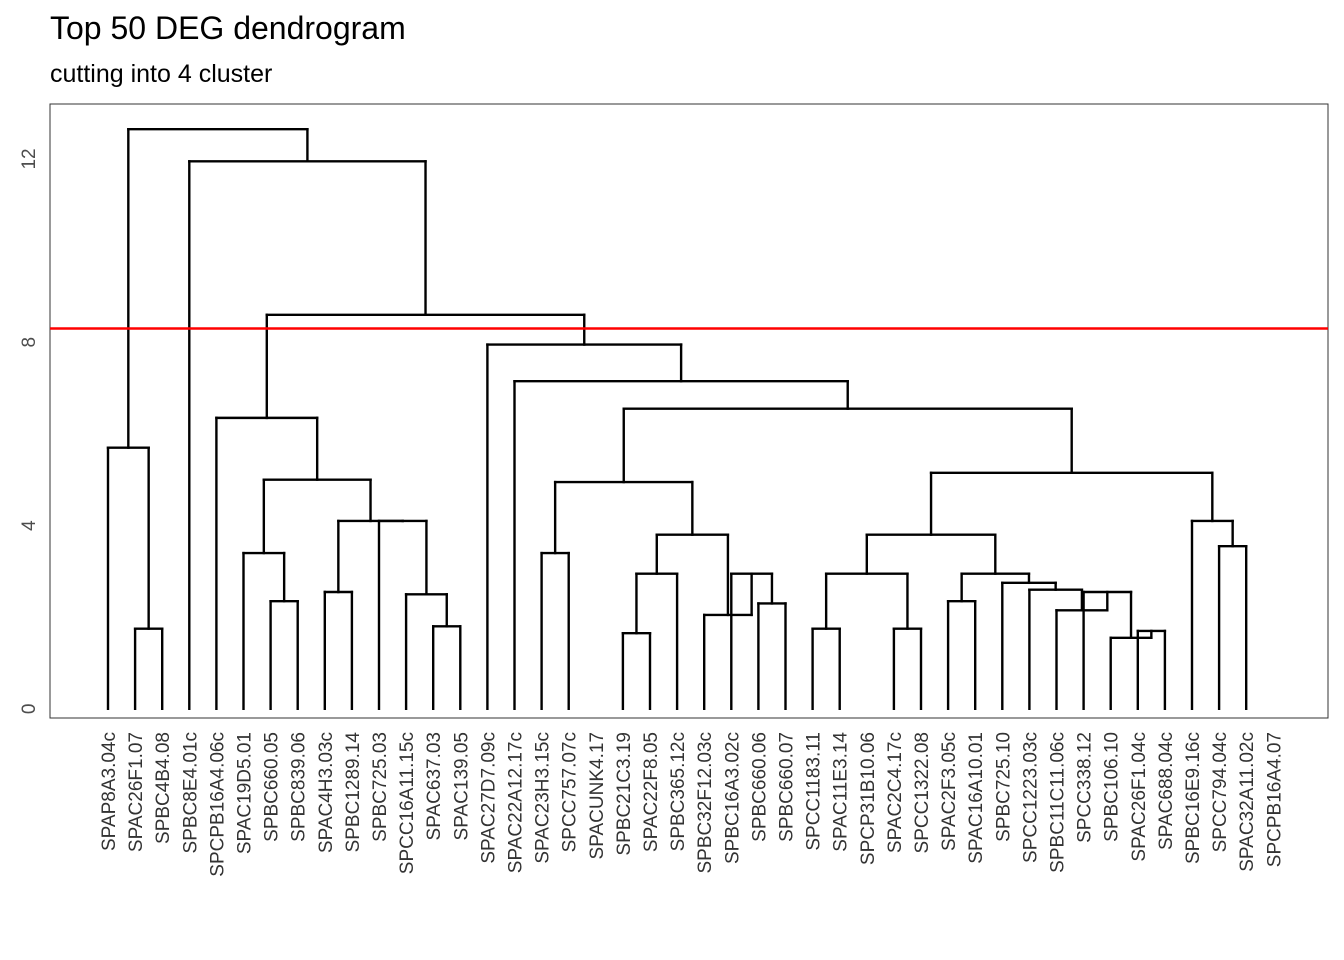  I want to click on leaf-label: SPAC4H3.03c, so click(326, 792).